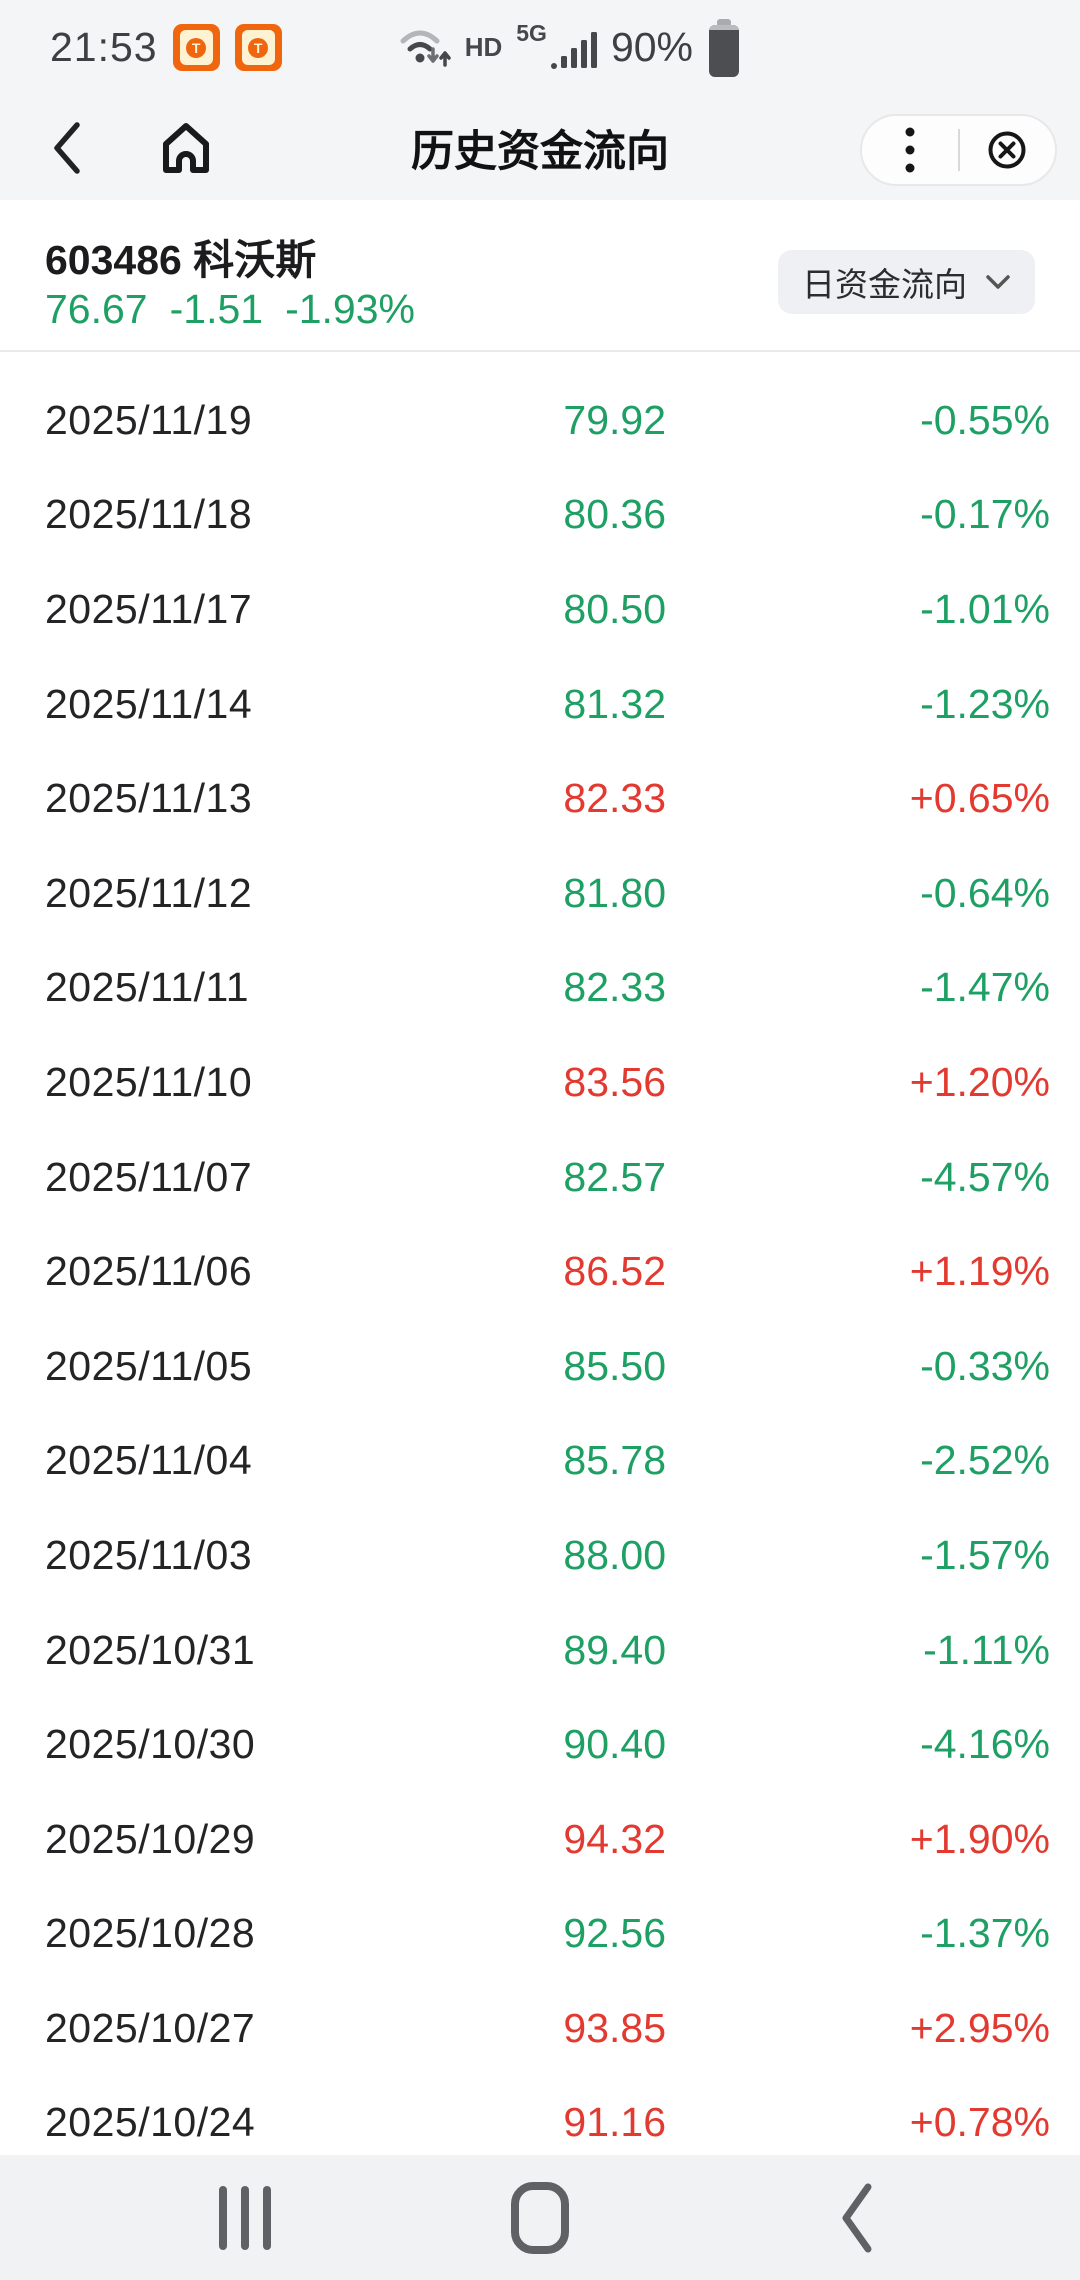  What do you see at coordinates (979, 1081) in the screenshot?
I see `row-change-pct: +1.20%` at bounding box center [979, 1081].